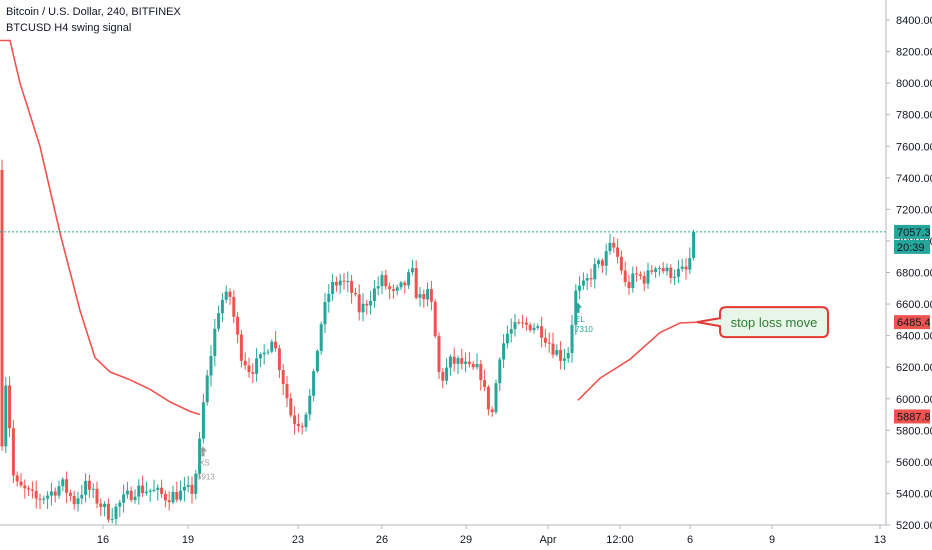 Image resolution: width=932 pixels, height=550 pixels. I want to click on price-tick-label: 6800.00, so click(914, 274).